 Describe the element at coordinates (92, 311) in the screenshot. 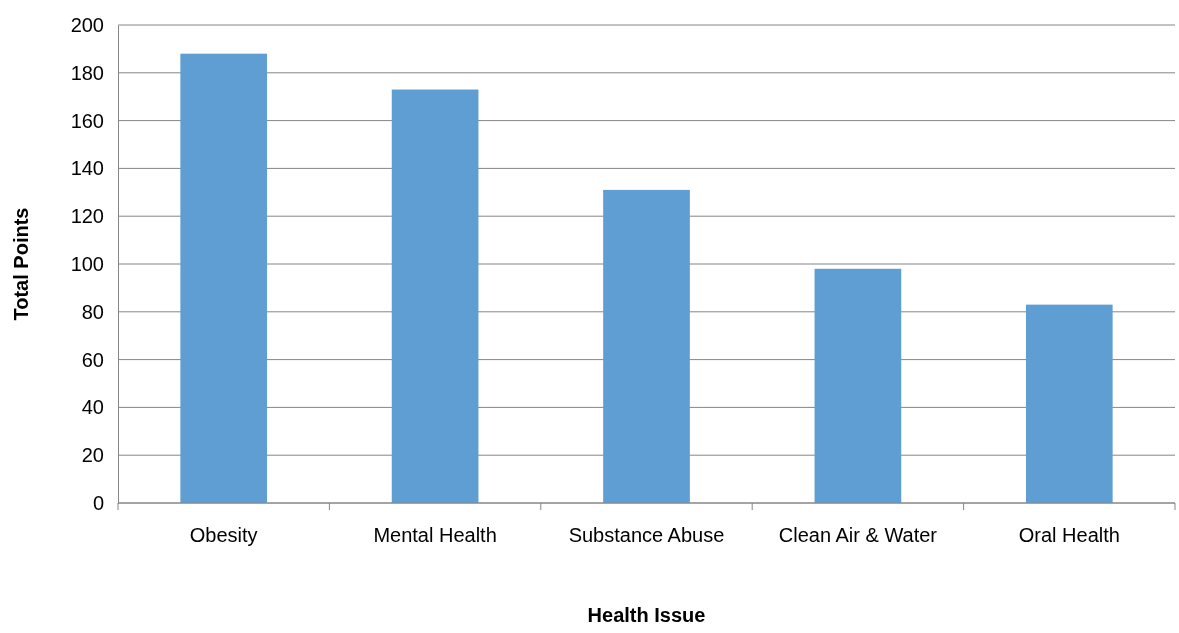

I see `y-tick-label: 80` at that location.